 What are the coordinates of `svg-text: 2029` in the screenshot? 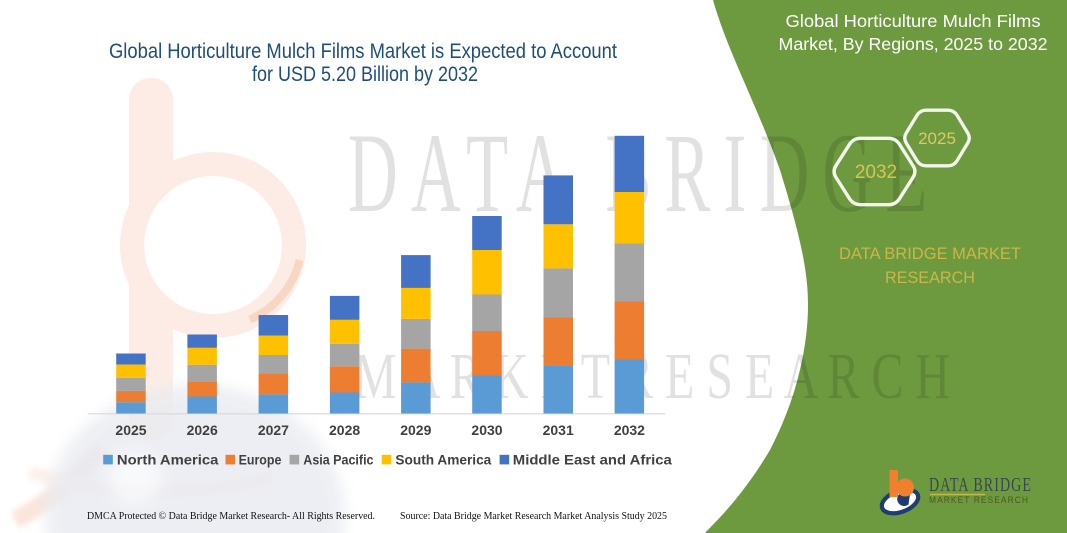 It's located at (415, 430).